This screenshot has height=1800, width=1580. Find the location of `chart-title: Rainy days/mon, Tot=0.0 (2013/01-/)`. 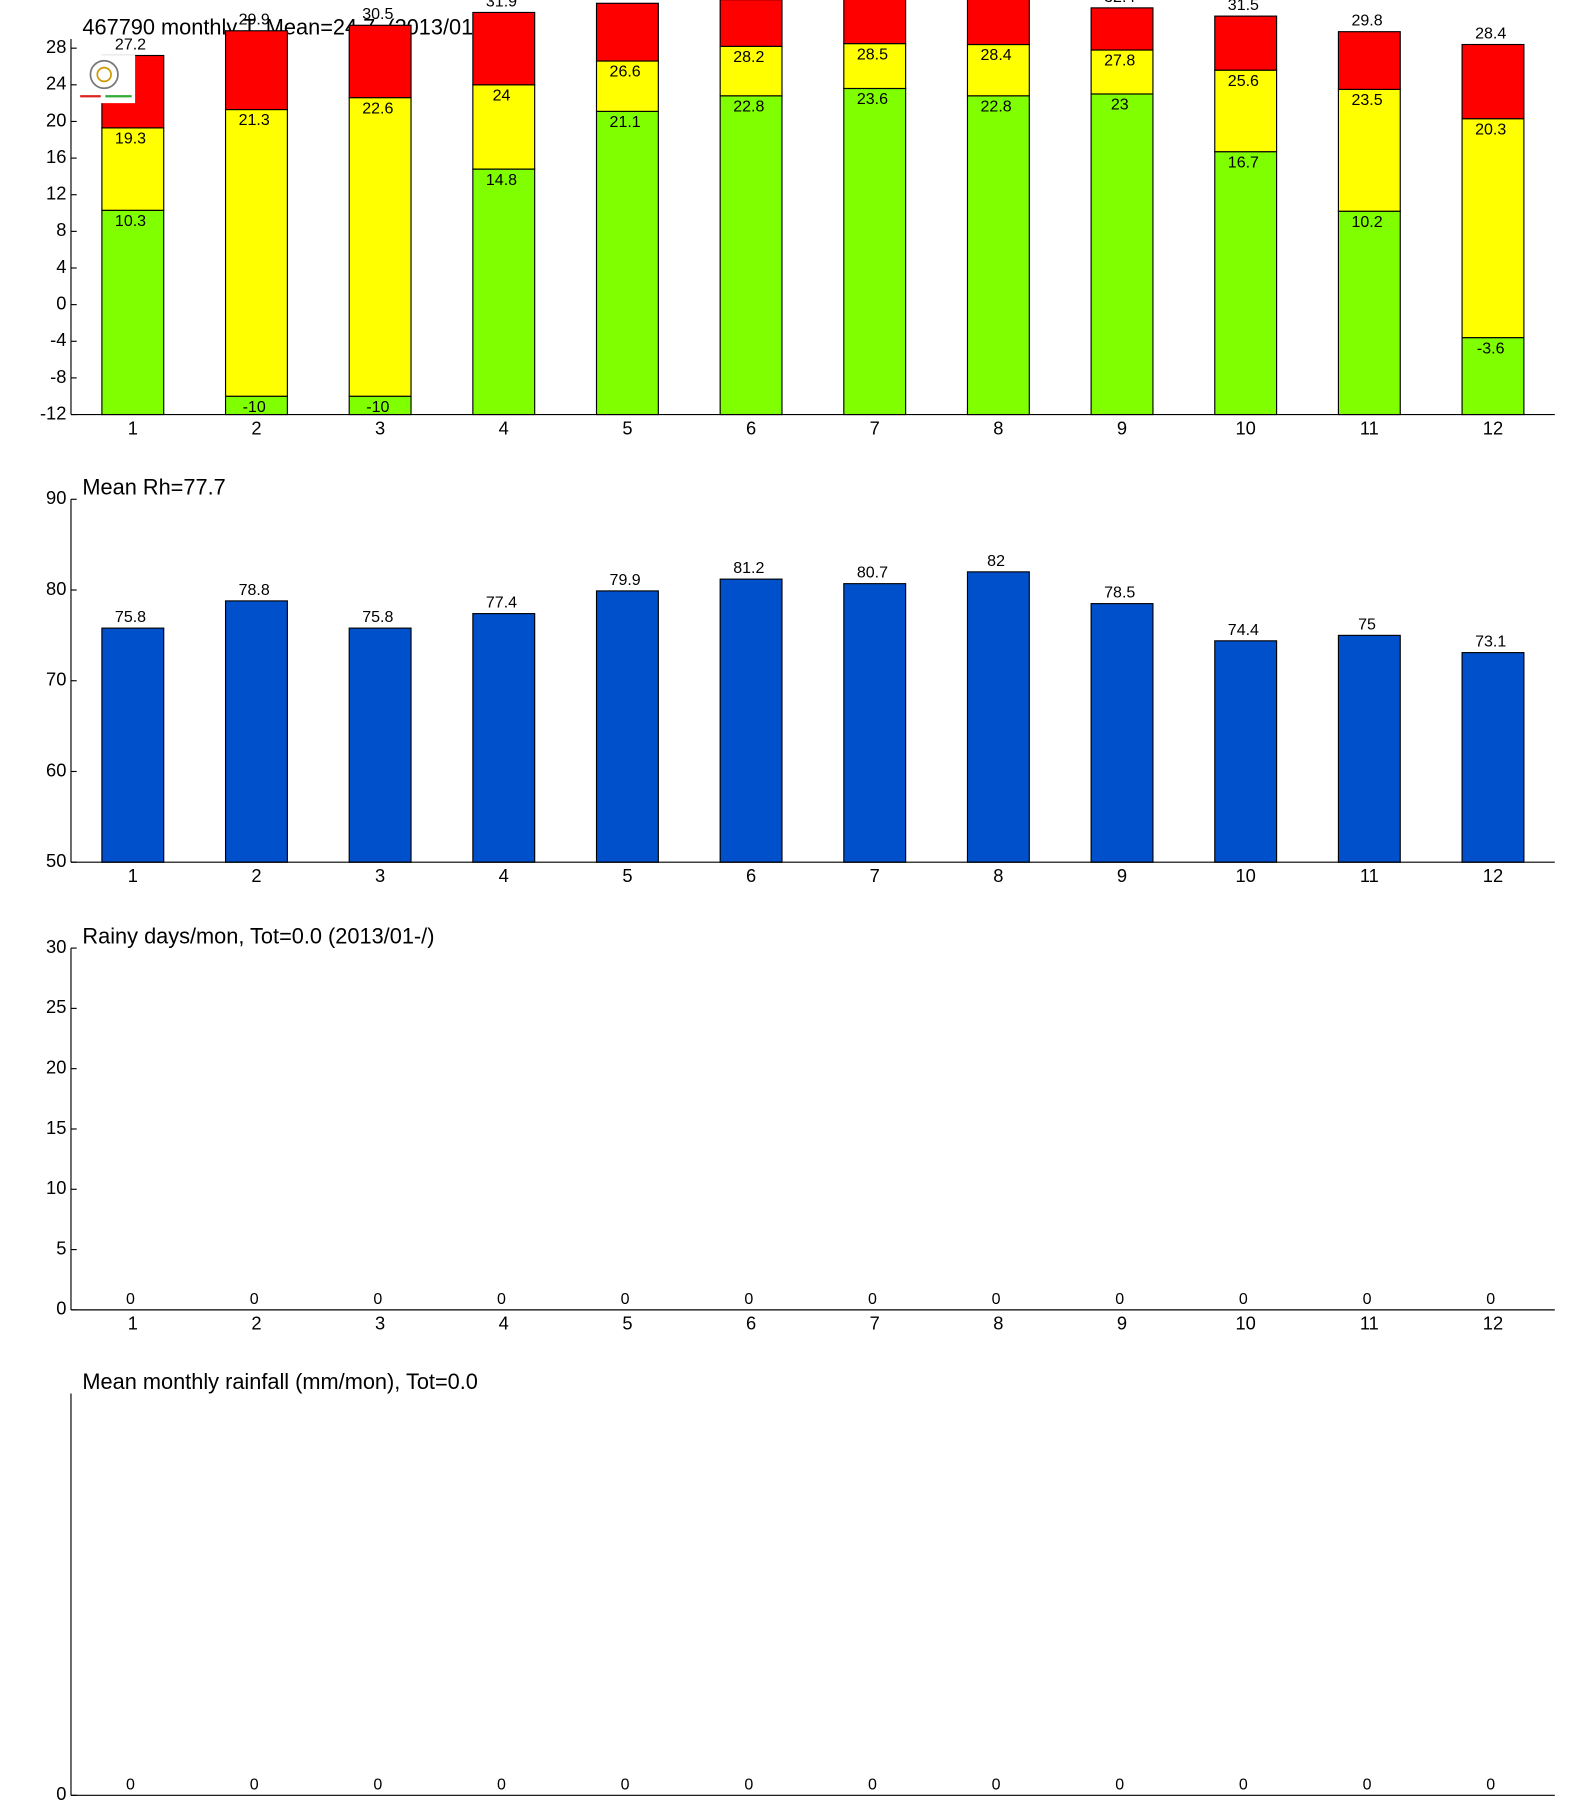

chart-title: Rainy days/mon, Tot=0.0 (2013/01-/) is located at coordinates (258, 936).